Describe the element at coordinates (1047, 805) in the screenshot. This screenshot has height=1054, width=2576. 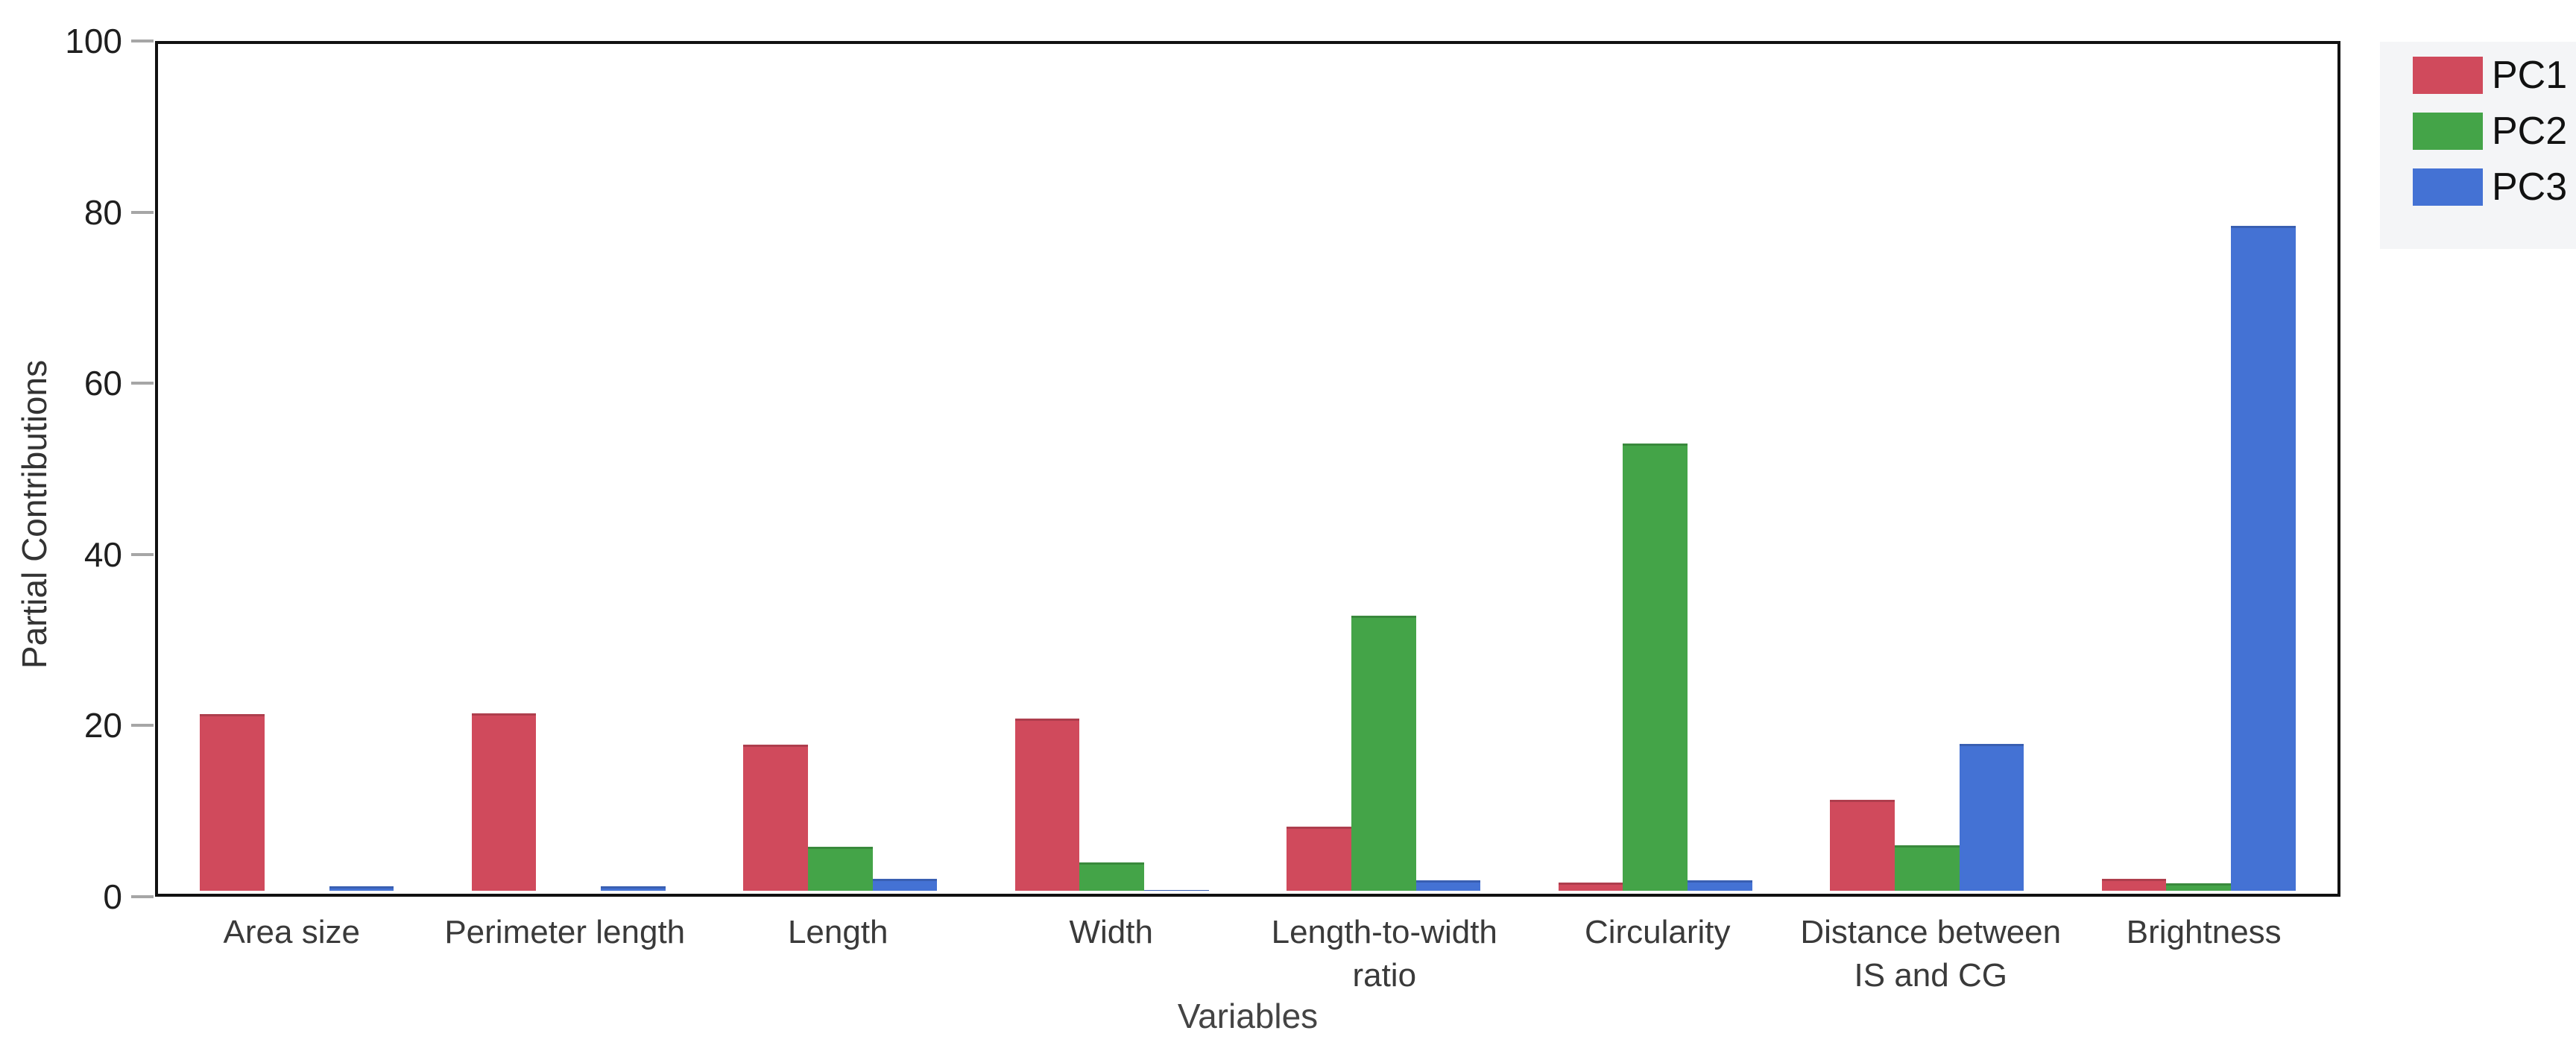
I see `bar-pc1-width` at that location.